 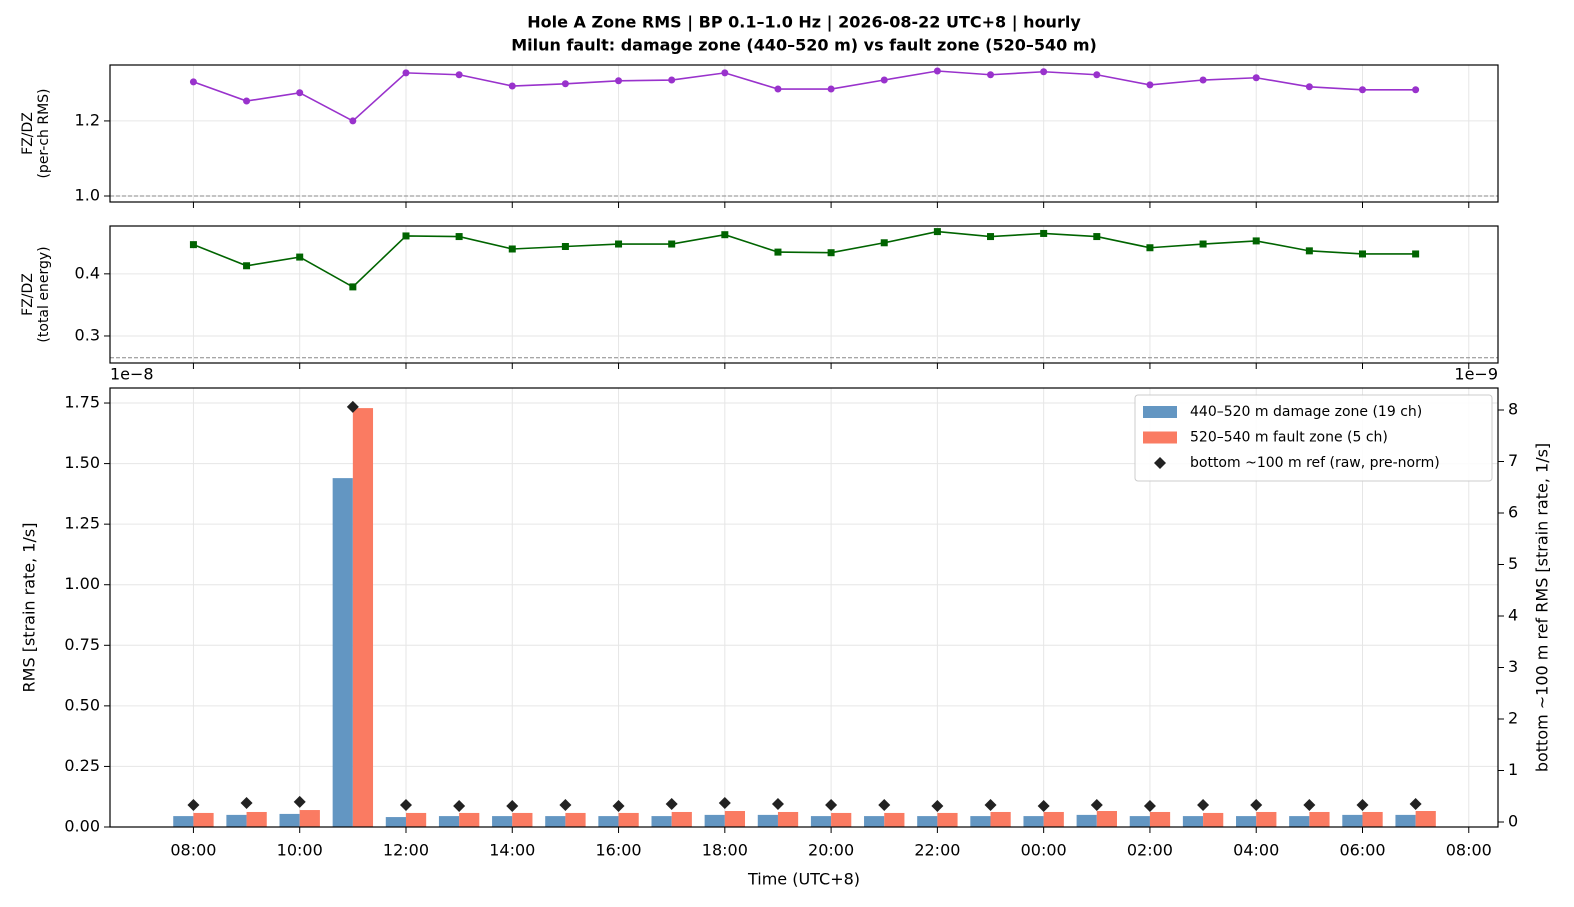 What do you see at coordinates (725, 850) in the screenshot?
I see `x-tick-label: 18:00` at bounding box center [725, 850].